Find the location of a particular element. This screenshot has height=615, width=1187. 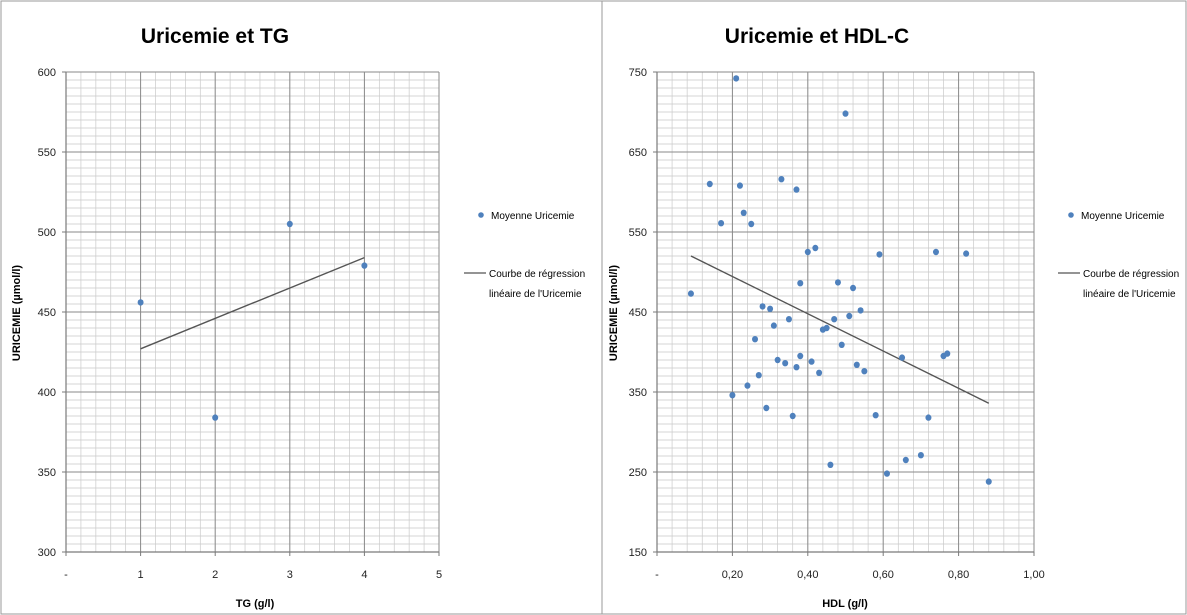

y-tick-label: 250 is located at coordinates (638, 473).